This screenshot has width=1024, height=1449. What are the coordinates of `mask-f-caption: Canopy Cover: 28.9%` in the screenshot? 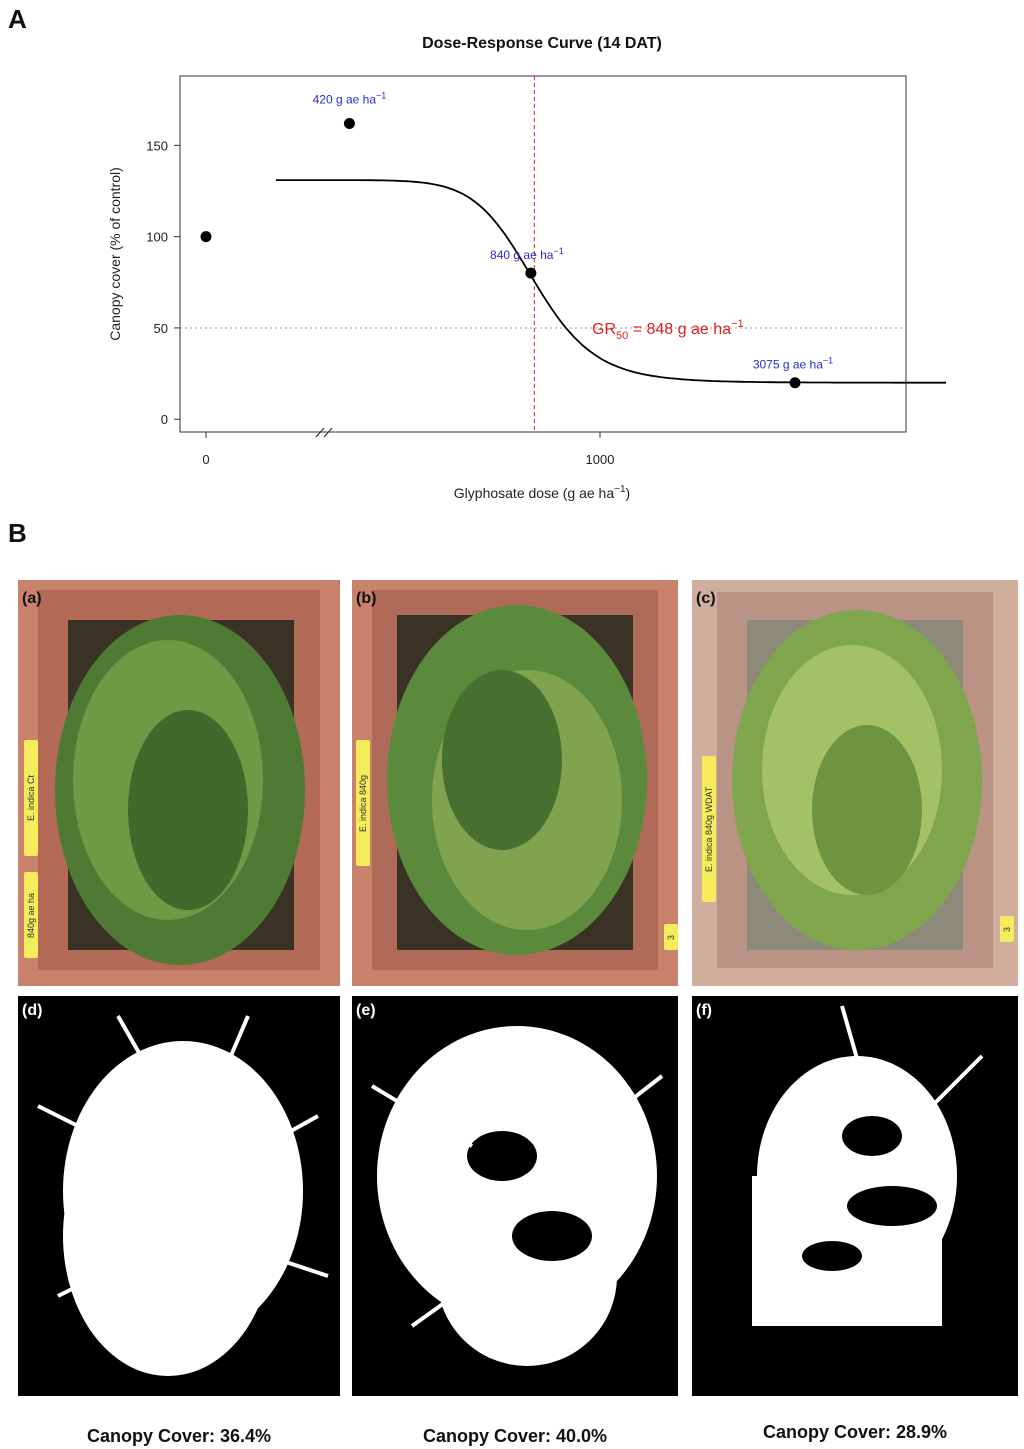 It's located at (855, 1432).